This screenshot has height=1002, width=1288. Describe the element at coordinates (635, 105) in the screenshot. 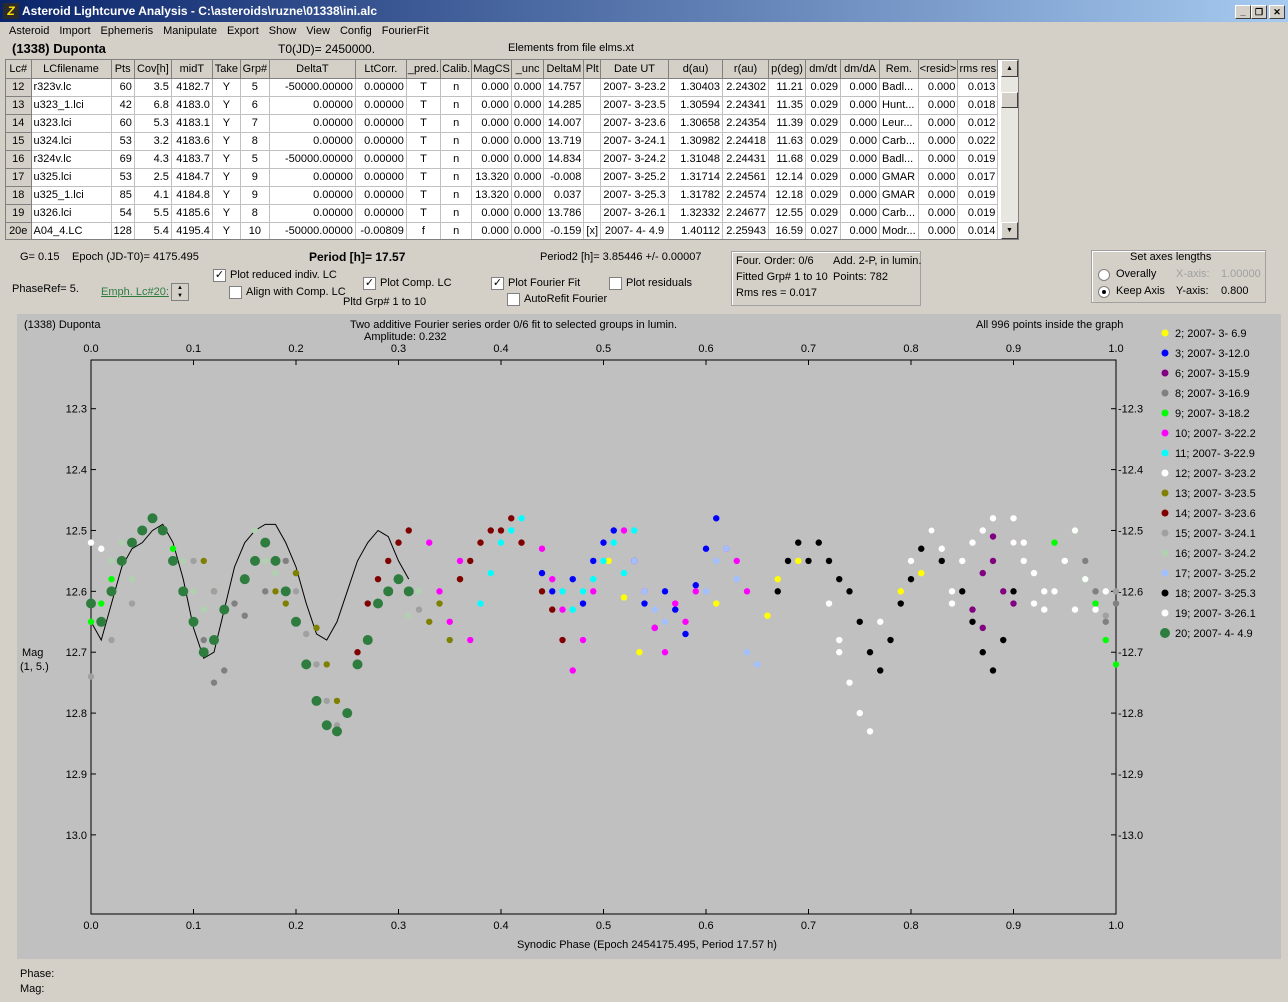

I see `table-cell: 2007- 3-23.5` at that location.